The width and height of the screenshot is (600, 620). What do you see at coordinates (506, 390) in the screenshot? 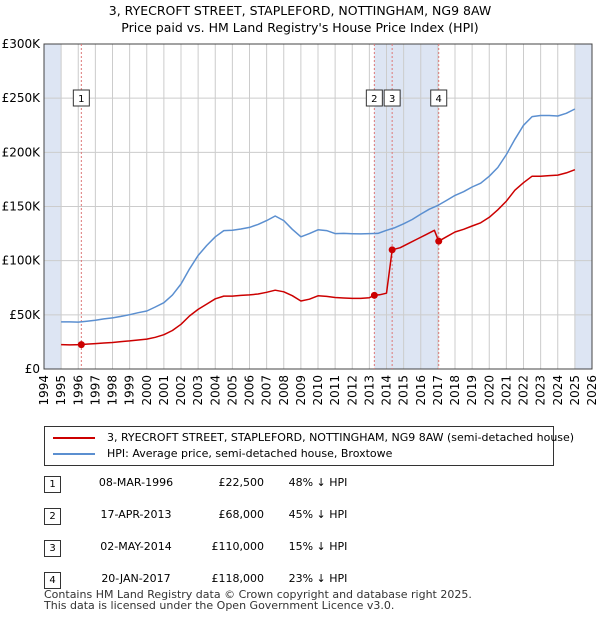
I see `x-tick-label: 2021` at bounding box center [506, 390].